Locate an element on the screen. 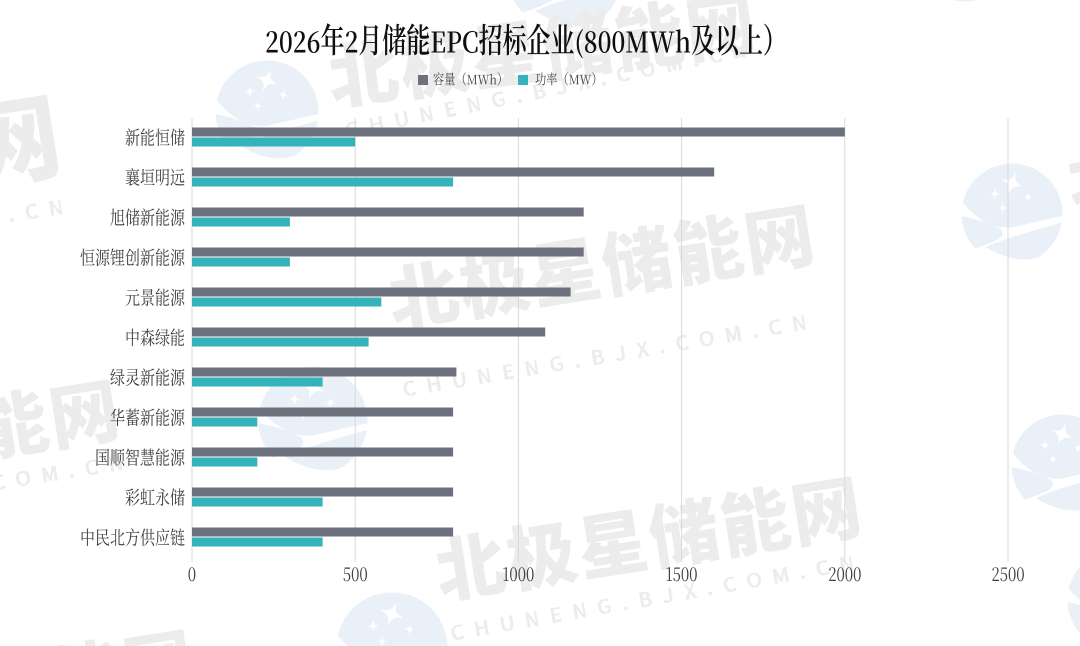 The height and width of the screenshot is (646, 1080). legend-label-power-visual is located at coordinates (565, 79).